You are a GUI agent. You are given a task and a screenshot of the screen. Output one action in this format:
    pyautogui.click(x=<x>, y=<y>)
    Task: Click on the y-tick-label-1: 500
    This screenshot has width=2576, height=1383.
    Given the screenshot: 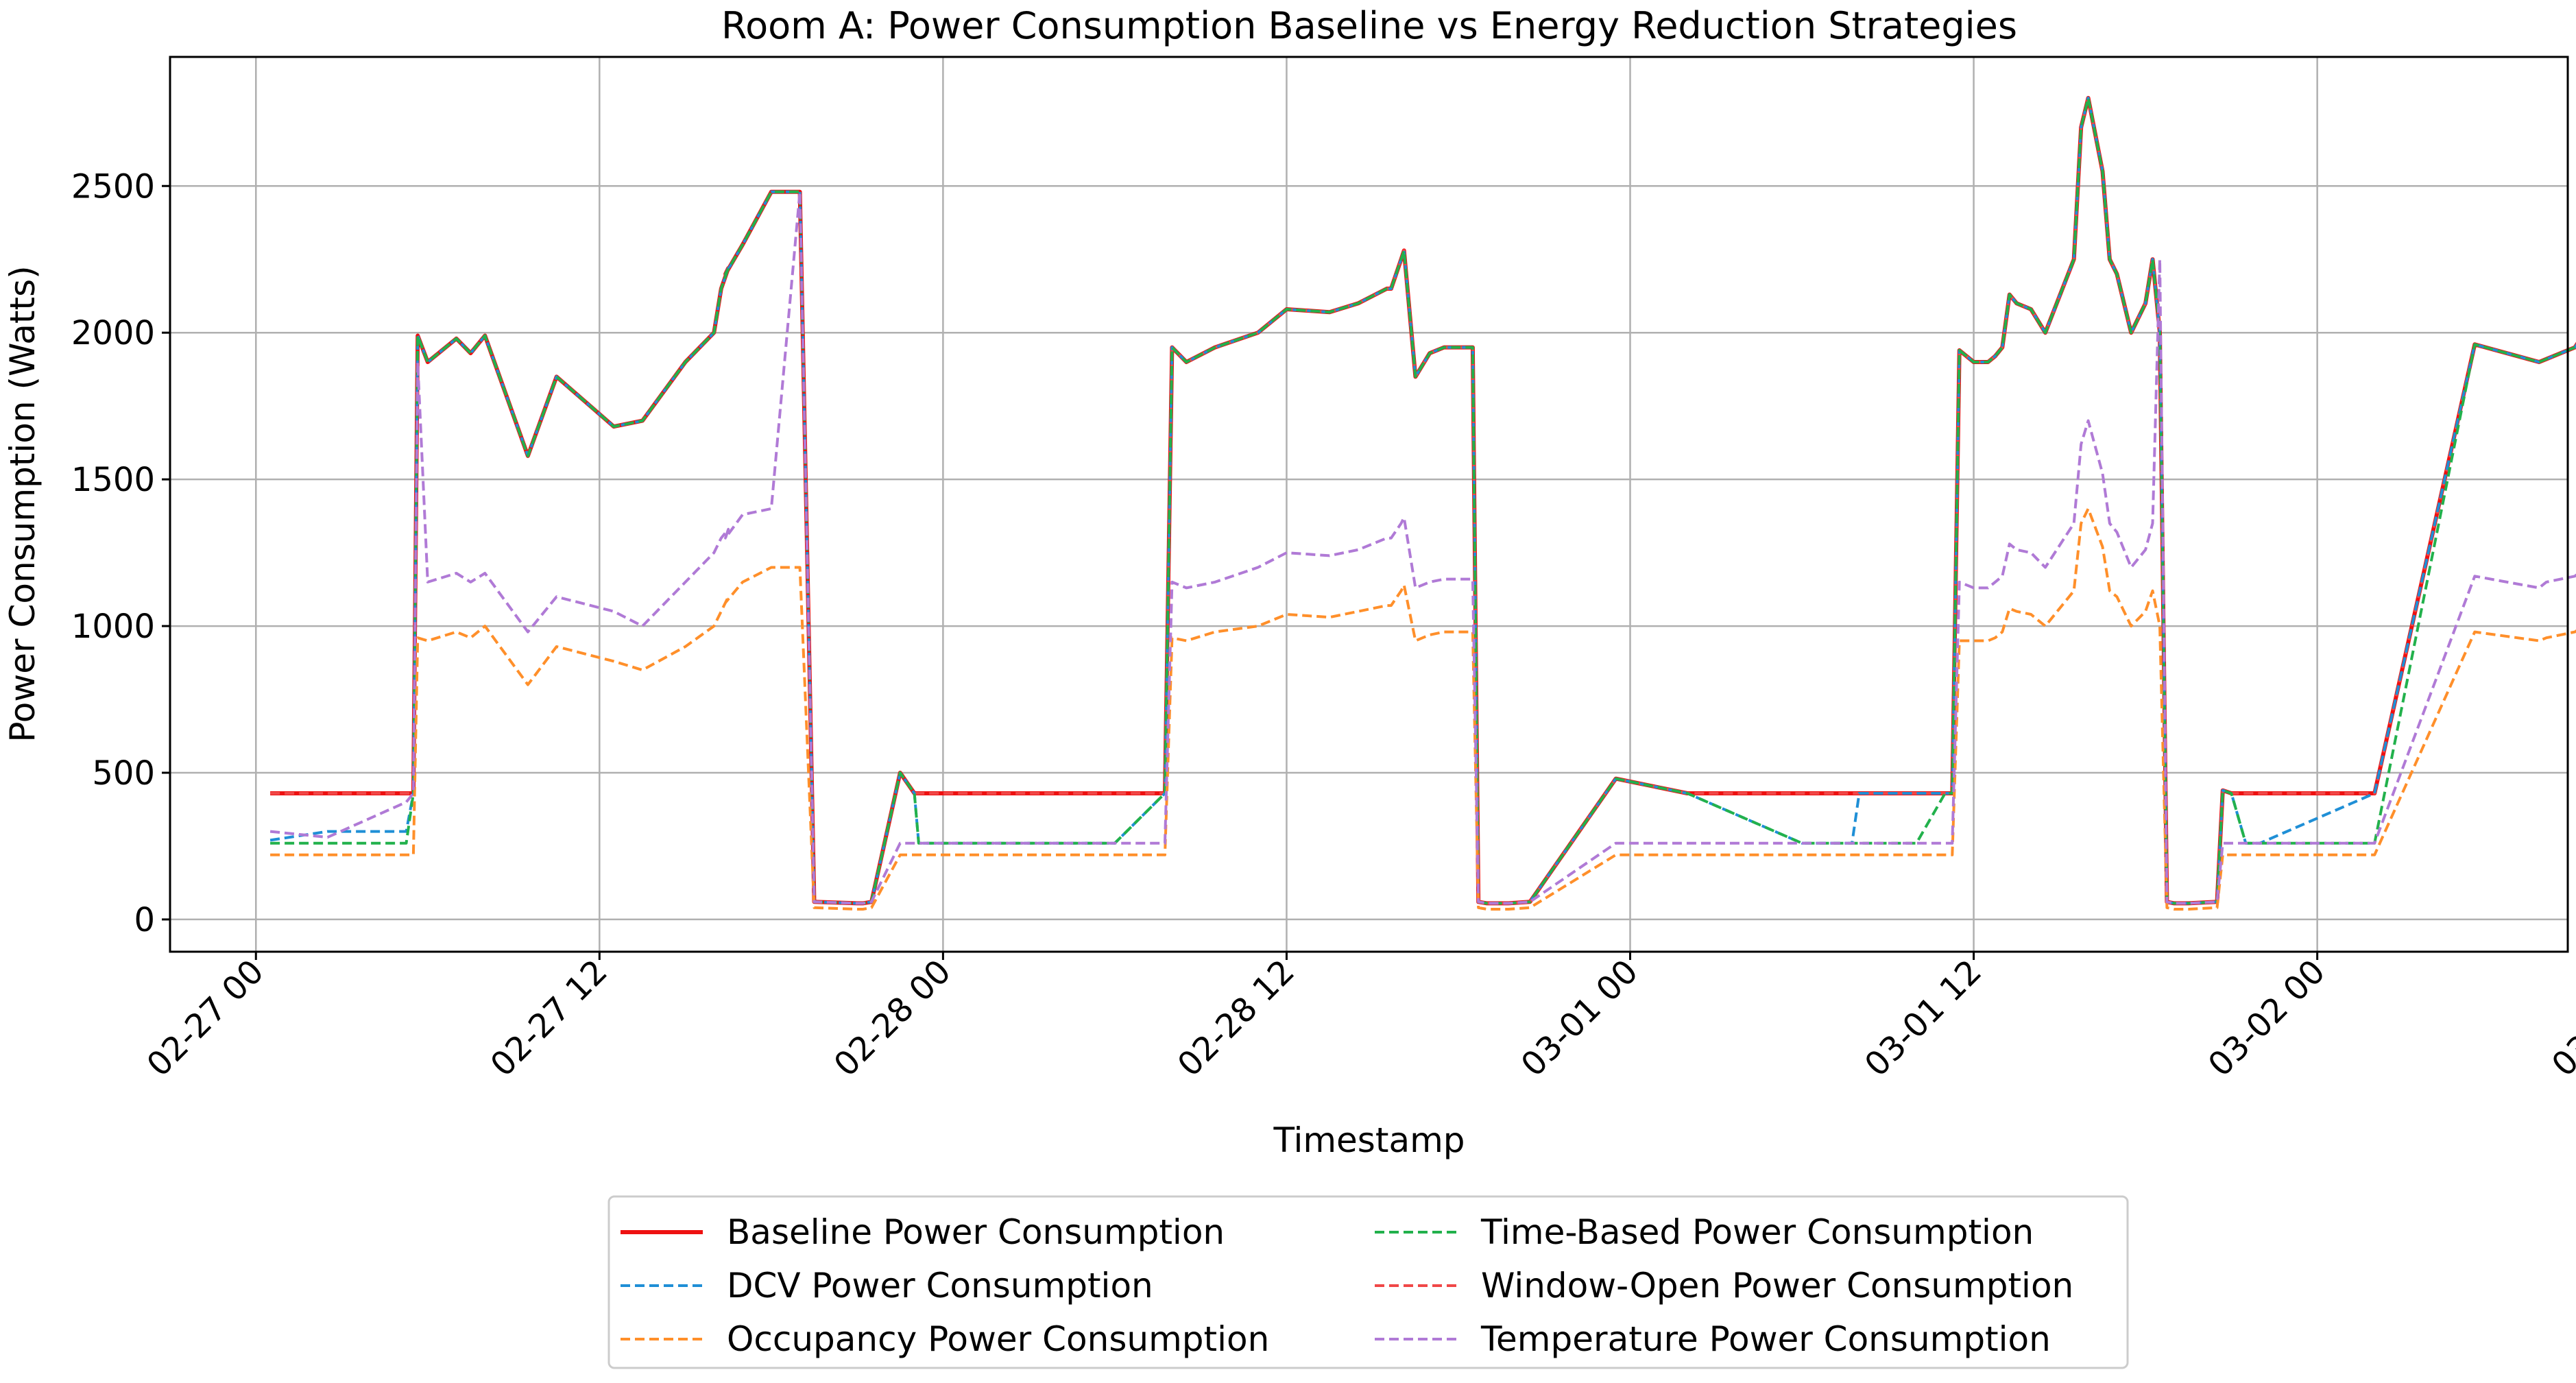 What is the action you would take?
    pyautogui.click(x=124, y=773)
    